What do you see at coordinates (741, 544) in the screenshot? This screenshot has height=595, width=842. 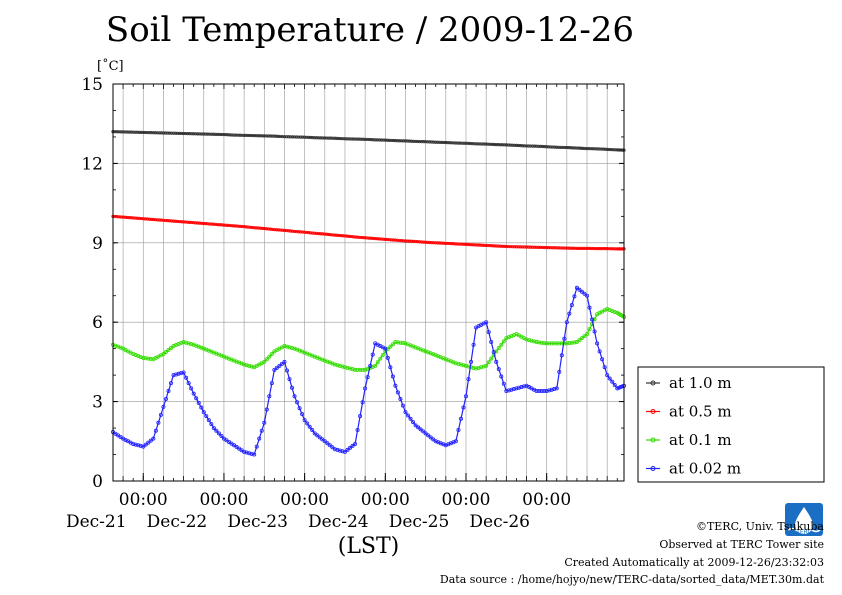 I see `footer-observed: Observed at TERC Tower site` at bounding box center [741, 544].